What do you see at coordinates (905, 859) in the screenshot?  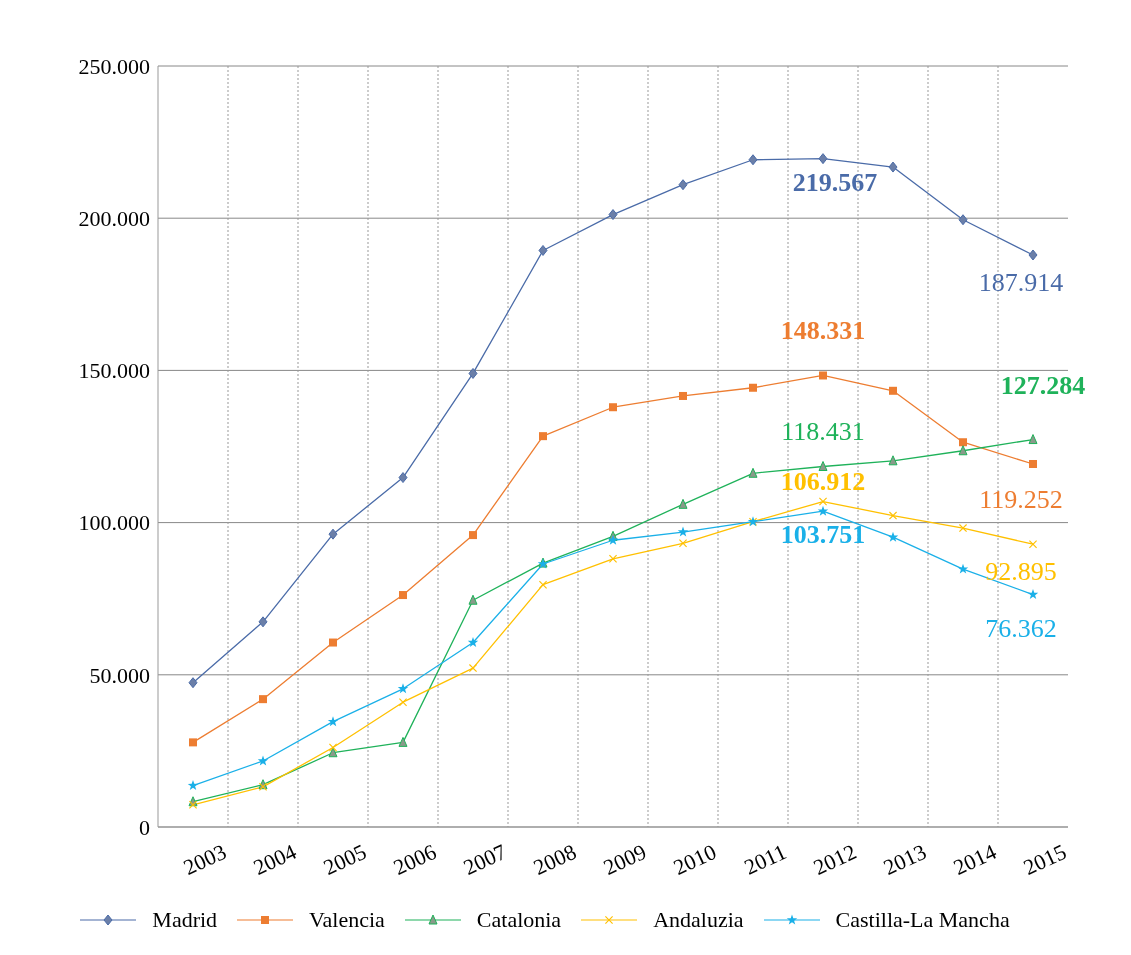 I see `x-tick-label: 2013` at bounding box center [905, 859].